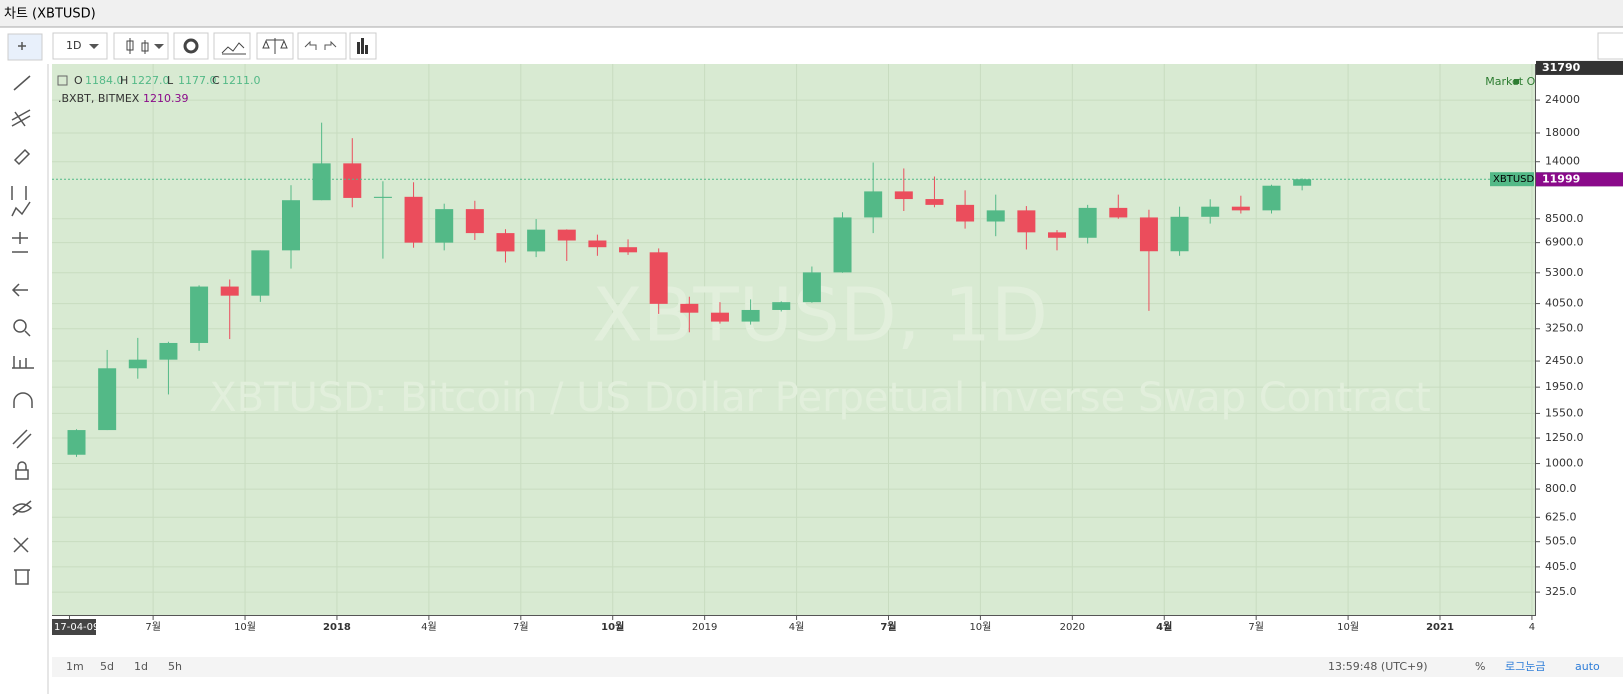  What do you see at coordinates (1561, 67) in the screenshot?
I see `price-tag-label: 31790` at bounding box center [1561, 67].